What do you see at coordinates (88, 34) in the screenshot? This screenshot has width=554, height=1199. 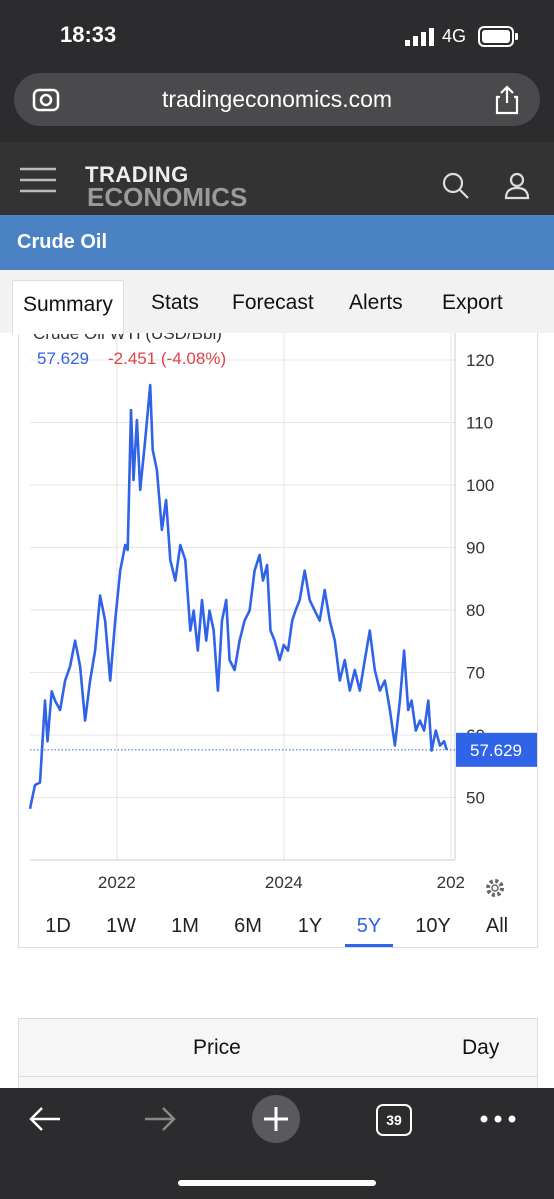 I see `status-time: 18:33` at bounding box center [88, 34].